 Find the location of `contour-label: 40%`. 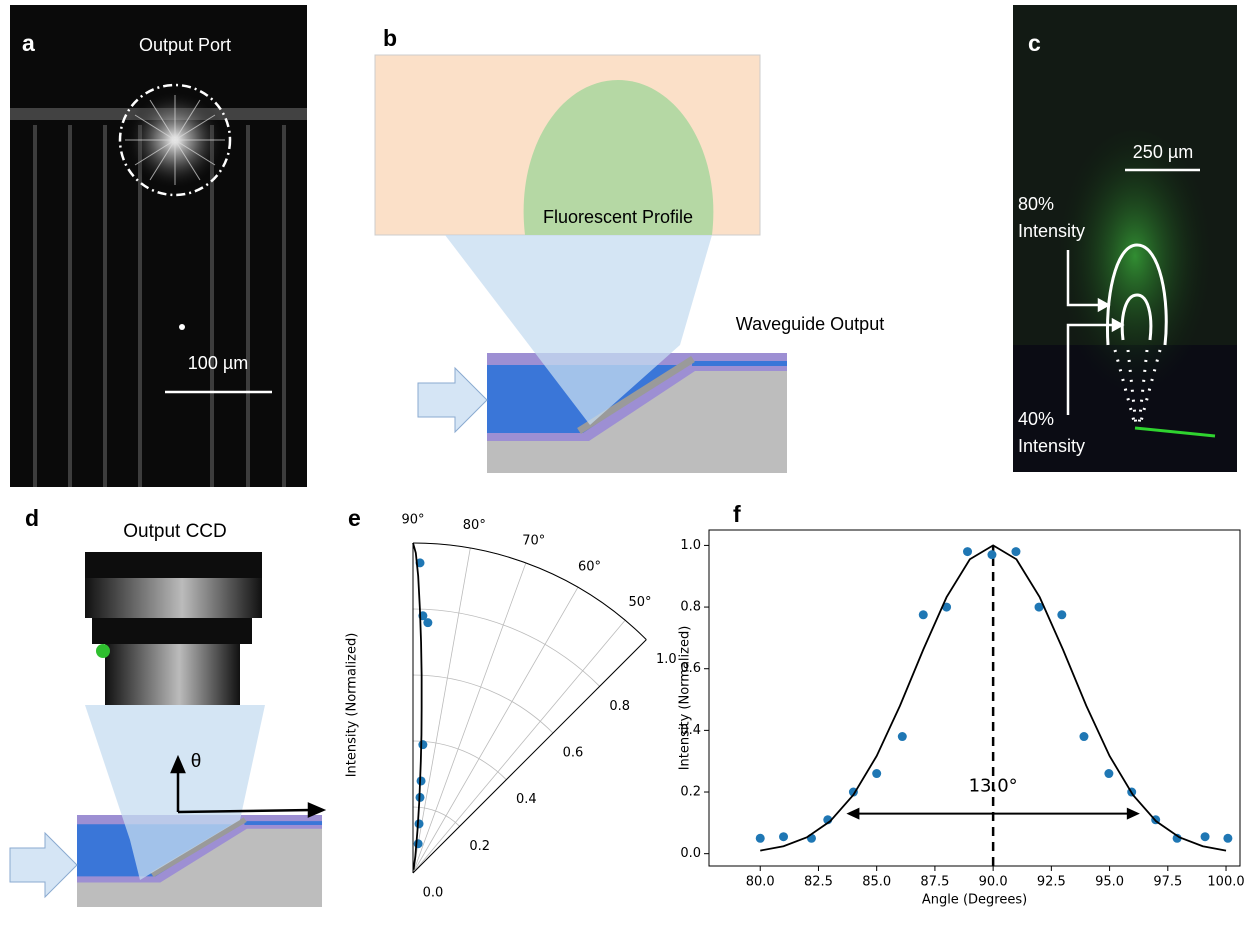

contour-label: 40% is located at coordinates (1036, 419).